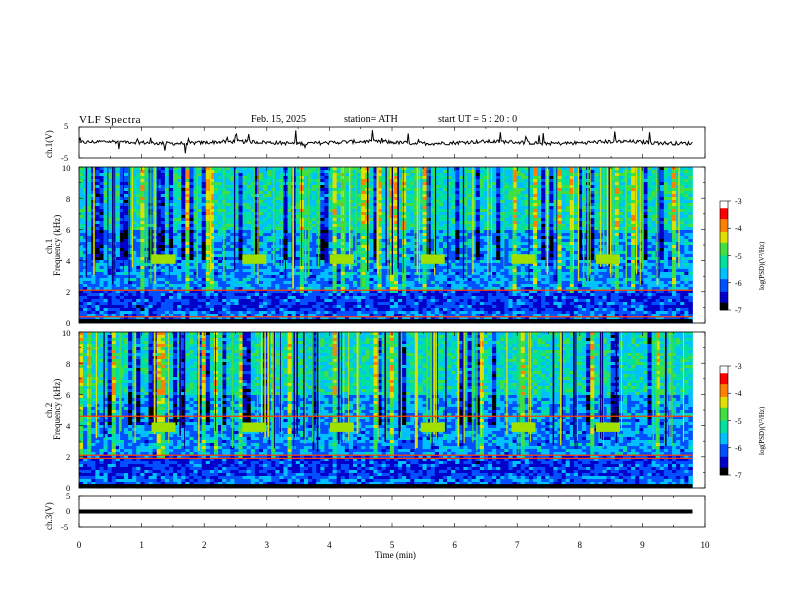  What do you see at coordinates (66, 168) in the screenshot?
I see `ch1-freq-tick: 10` at bounding box center [66, 168].